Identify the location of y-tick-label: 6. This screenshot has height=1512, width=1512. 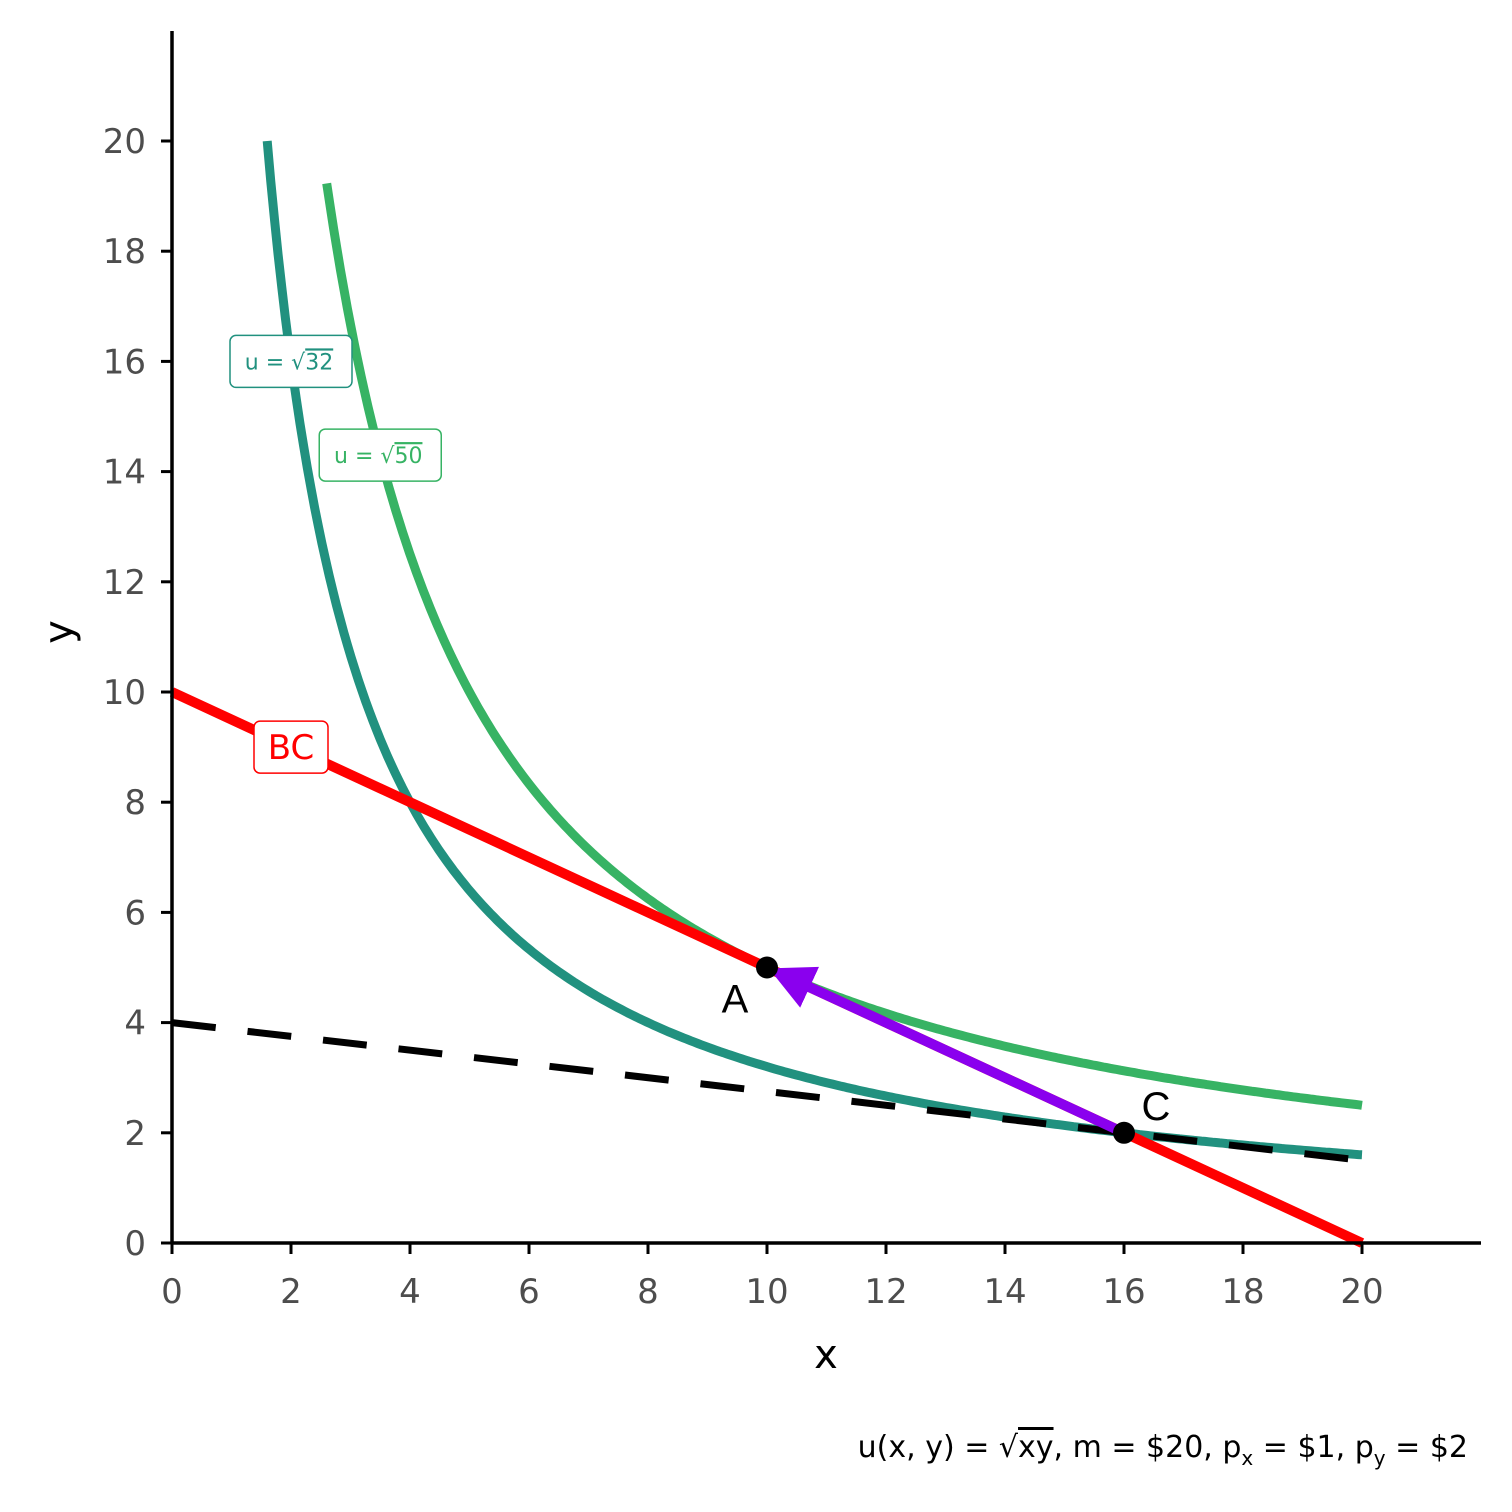
(135, 913).